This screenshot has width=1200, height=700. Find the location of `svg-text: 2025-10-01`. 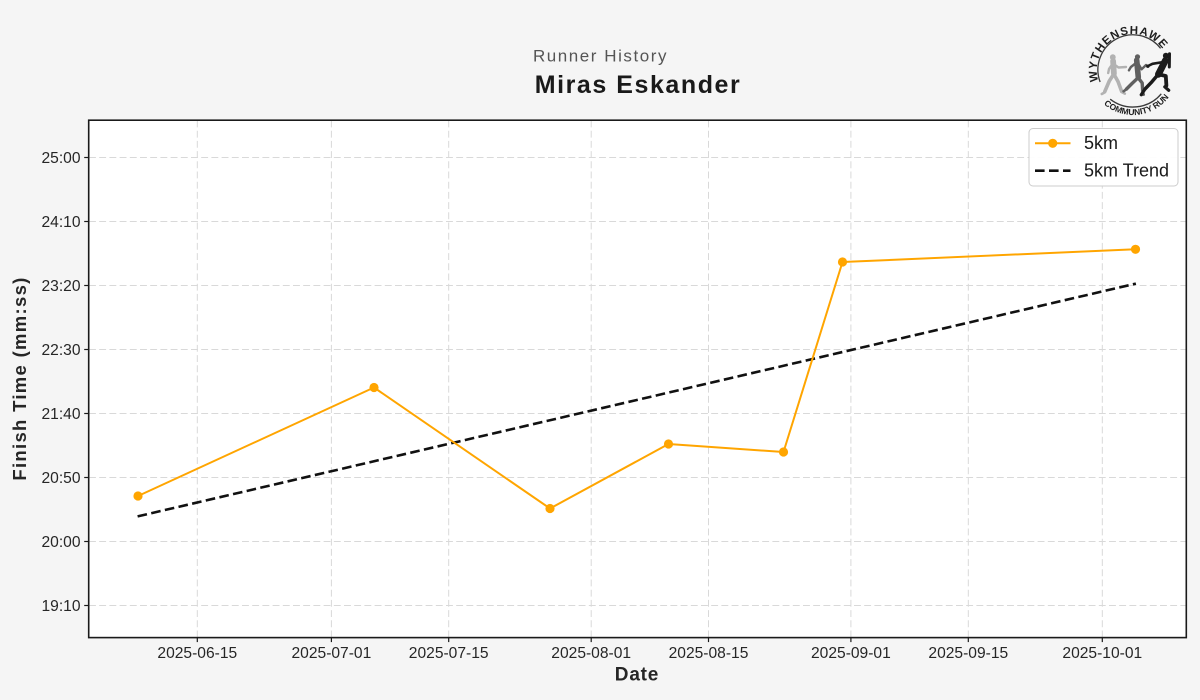

svg-text: 2025-10-01 is located at coordinates (1102, 653).